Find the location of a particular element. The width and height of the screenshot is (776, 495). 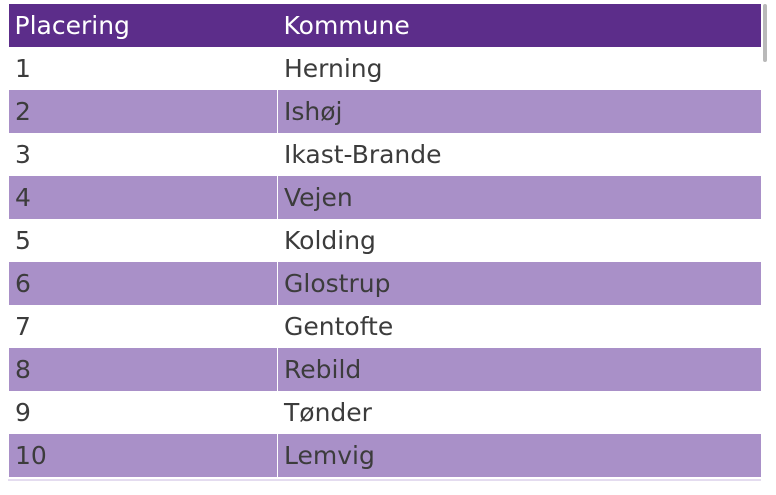

table-row: 6 Glostrup is located at coordinates (384, 283).